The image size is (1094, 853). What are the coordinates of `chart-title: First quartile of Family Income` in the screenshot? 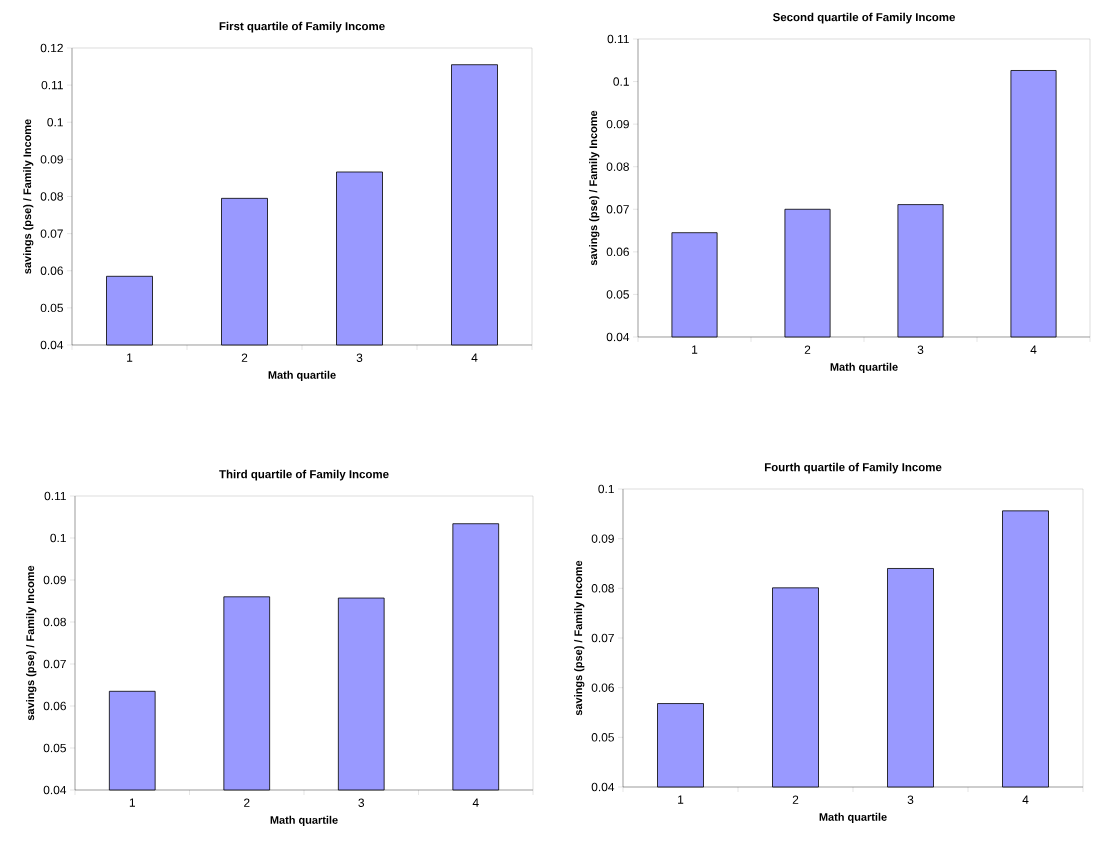 It's located at (302, 27).